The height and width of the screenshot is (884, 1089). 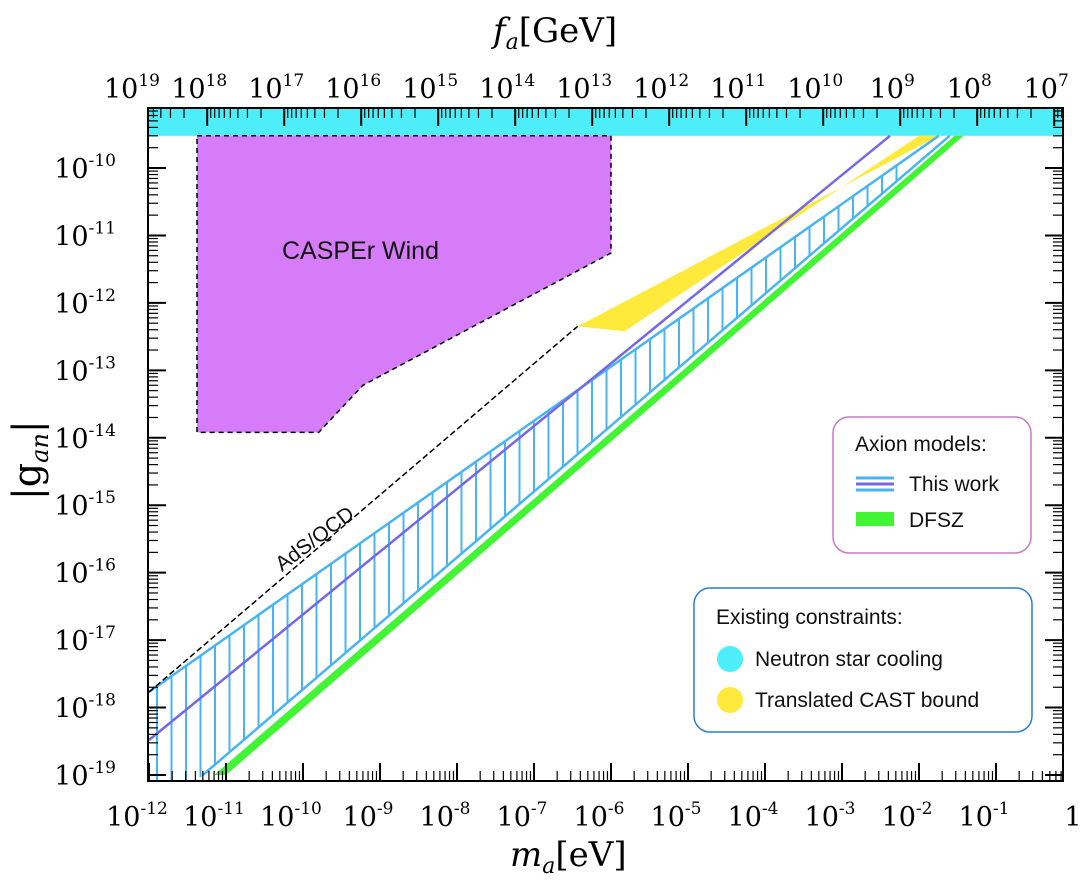 I want to click on legend-cast-swatch, so click(x=730, y=700).